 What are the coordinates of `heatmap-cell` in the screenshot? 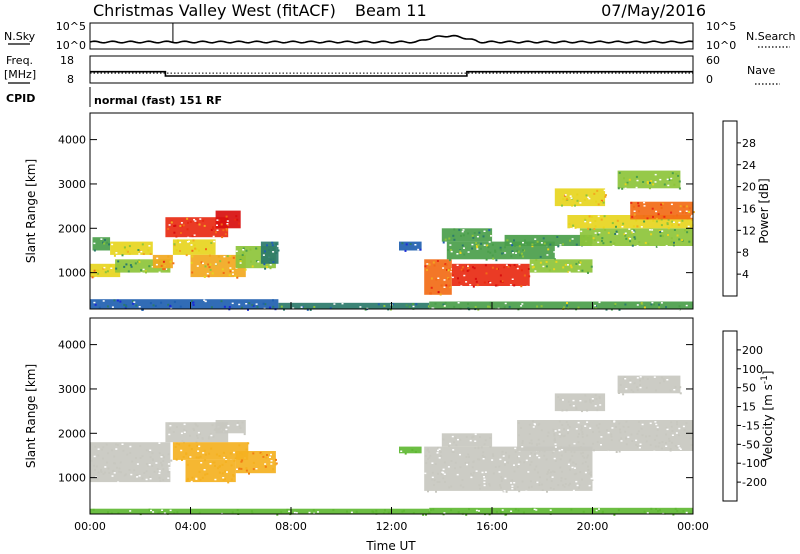 It's located at (580, 402).